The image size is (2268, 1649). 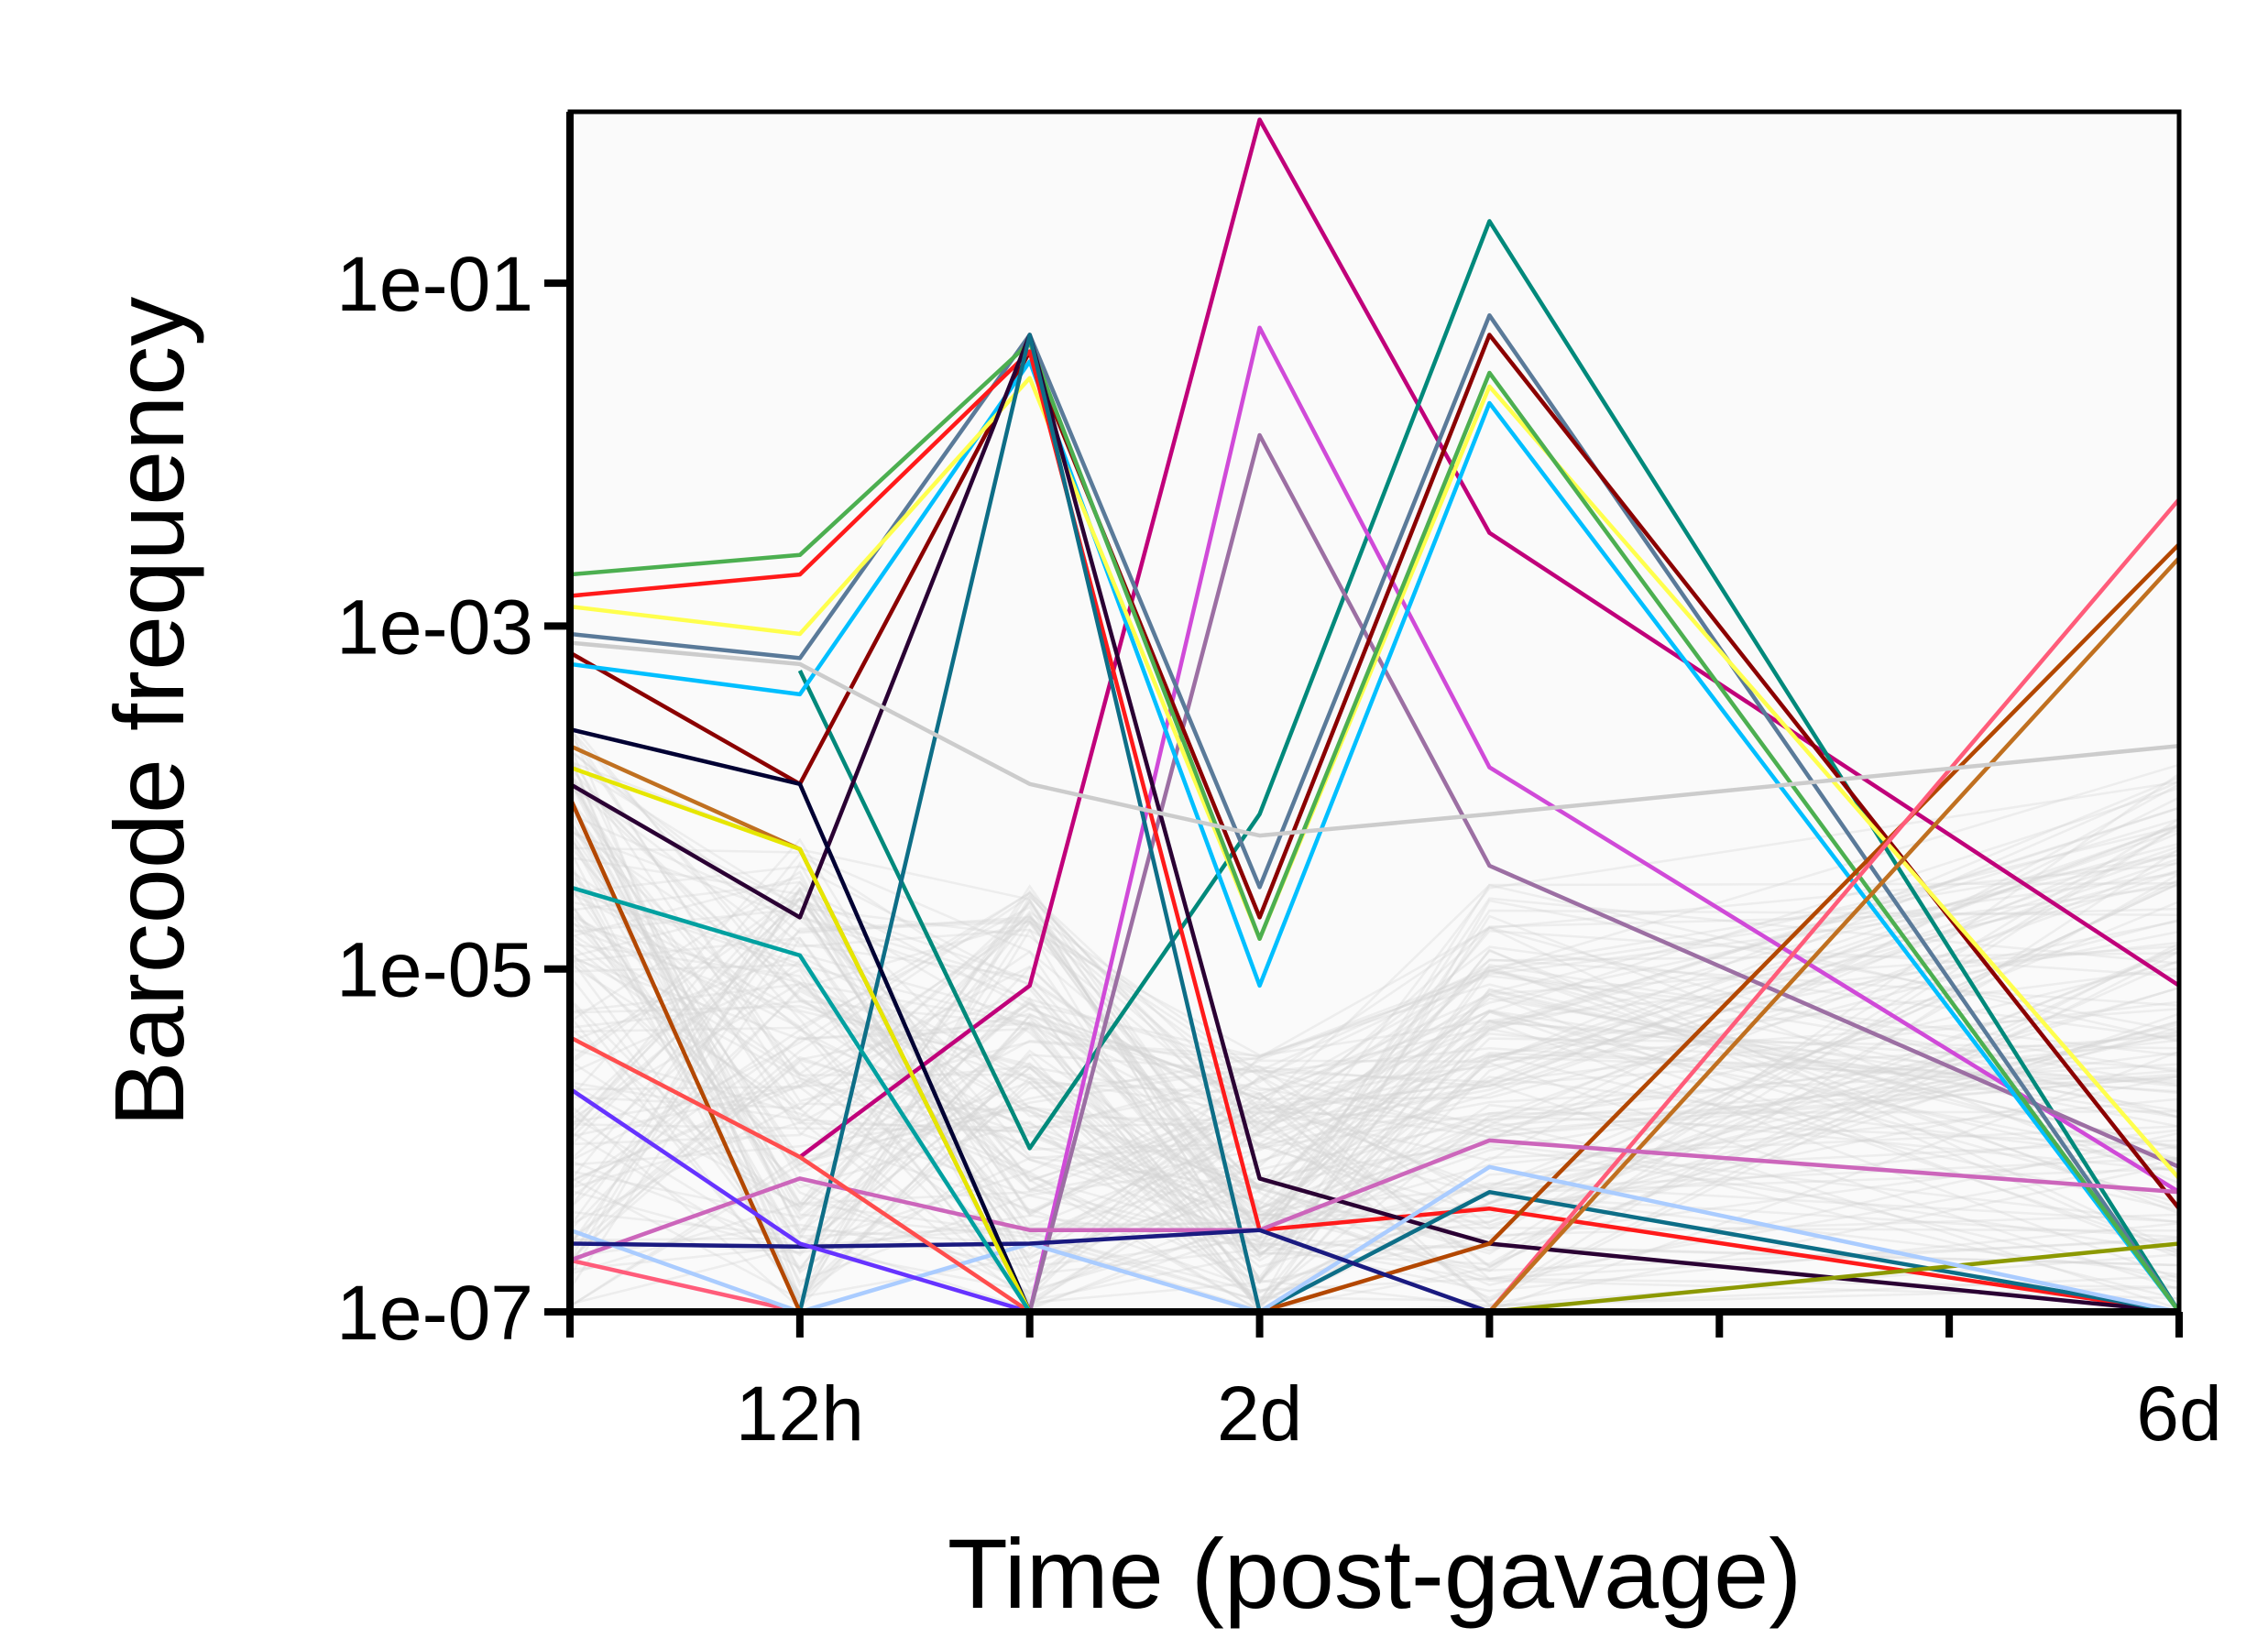 I want to click on y-tick-label: 1e-03, so click(x=434, y=627).